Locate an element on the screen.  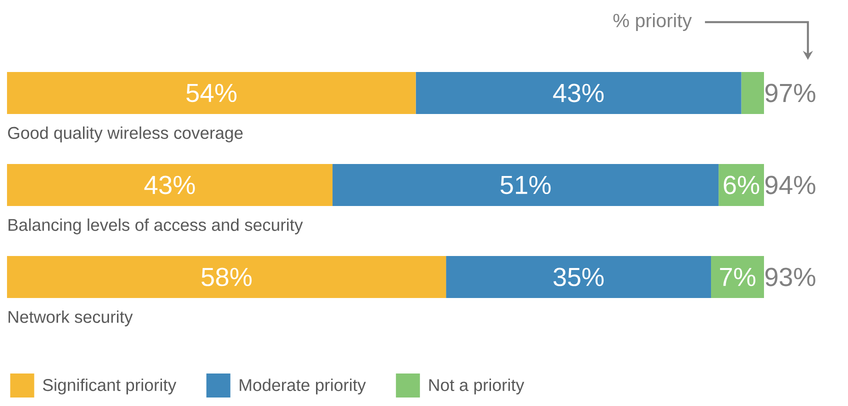
text: 93% is located at coordinates (790, 277).